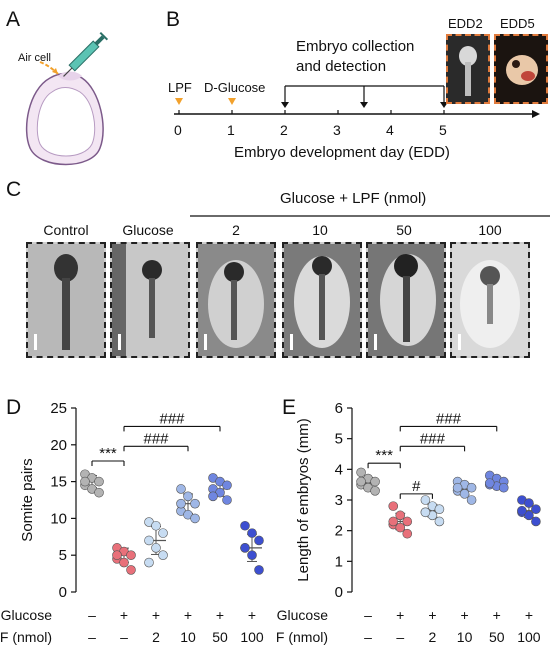  What do you see at coordinates (311, 112) in the screenshot?
I see `timeline-ticks` at bounding box center [311, 112].